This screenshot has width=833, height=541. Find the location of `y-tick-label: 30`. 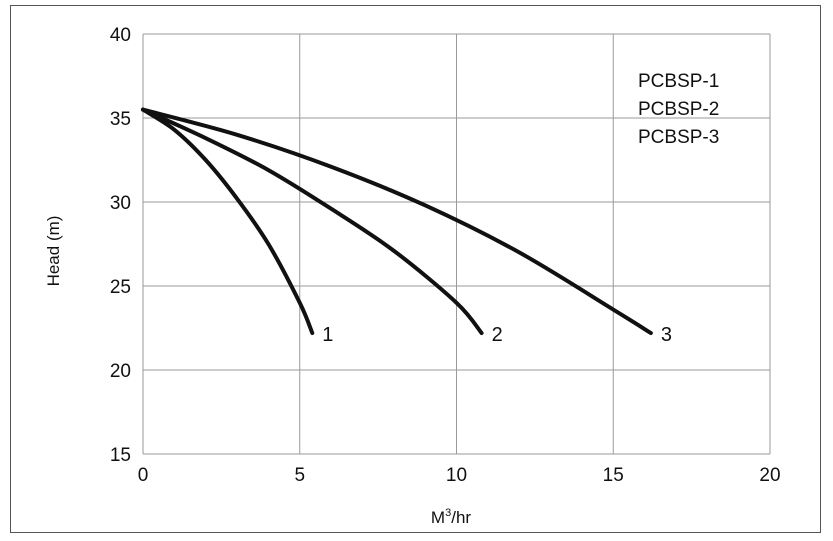

y-tick-label: 30 is located at coordinates (120, 203).